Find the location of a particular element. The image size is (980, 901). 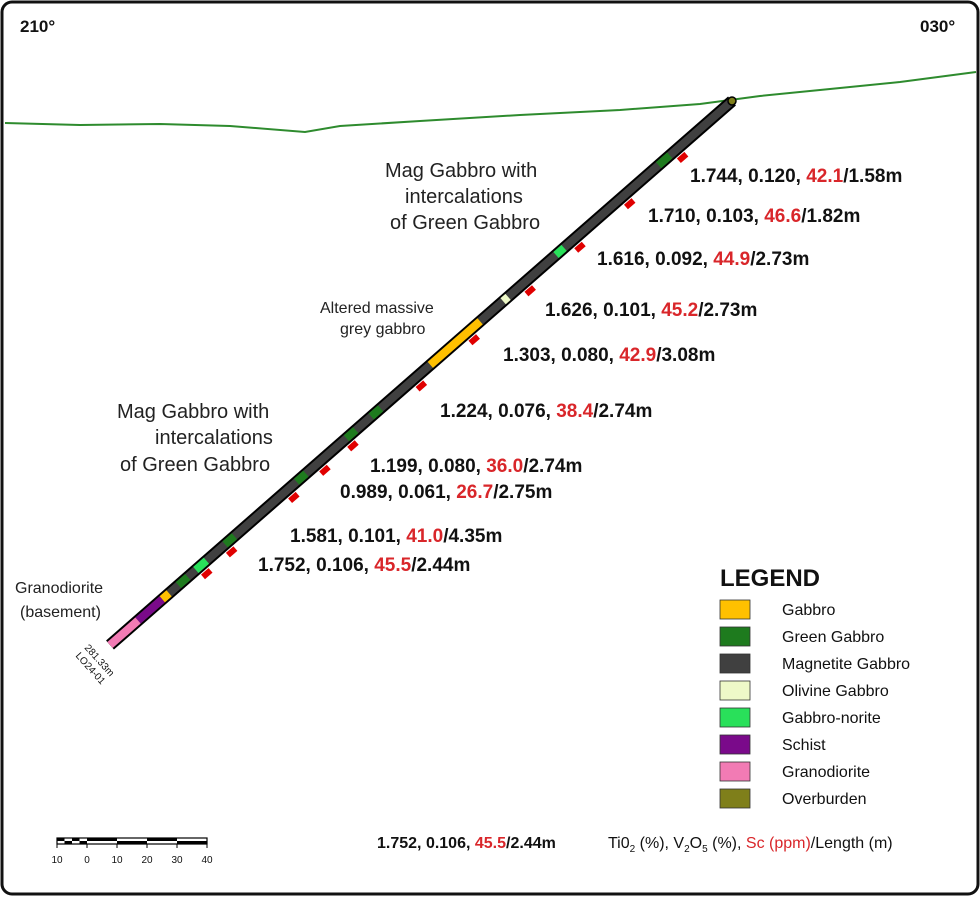

key-example: 1.752, 0.106, 45.5/2.44m is located at coordinates (466, 843).